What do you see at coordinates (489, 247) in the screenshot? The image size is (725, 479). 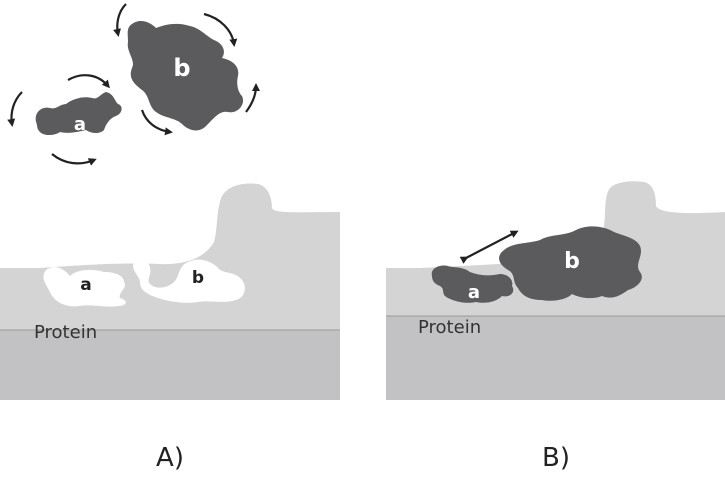 I see `linking-arrow-icon` at bounding box center [489, 247].